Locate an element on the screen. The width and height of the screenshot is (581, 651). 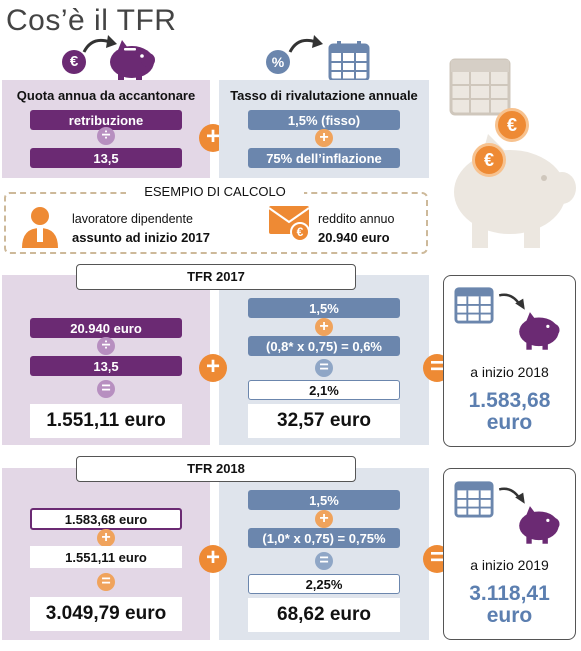
revaluation-result: 68,62 euro is located at coordinates (324, 615).